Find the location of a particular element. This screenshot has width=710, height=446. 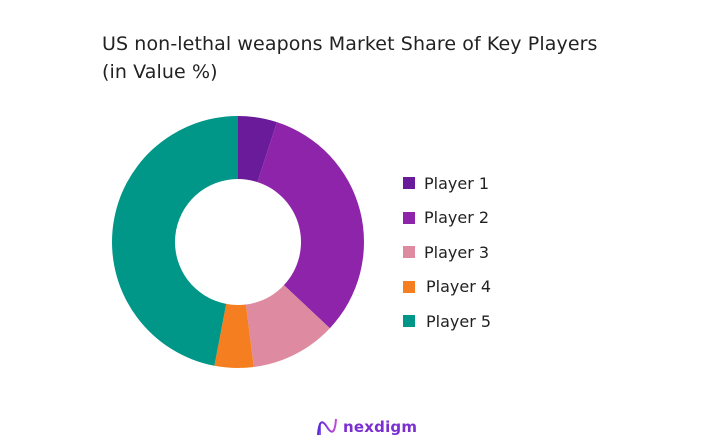

chart-title-line2: (in Value %) is located at coordinates (160, 72).